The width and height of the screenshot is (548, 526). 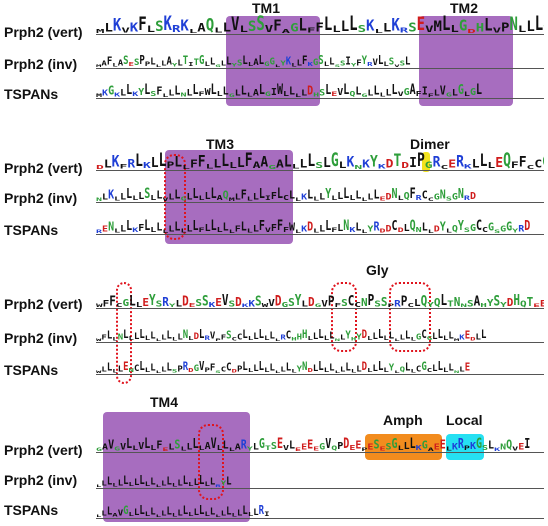 I want to click on row-label-tspans: TSPANs, so click(x=31, y=230).